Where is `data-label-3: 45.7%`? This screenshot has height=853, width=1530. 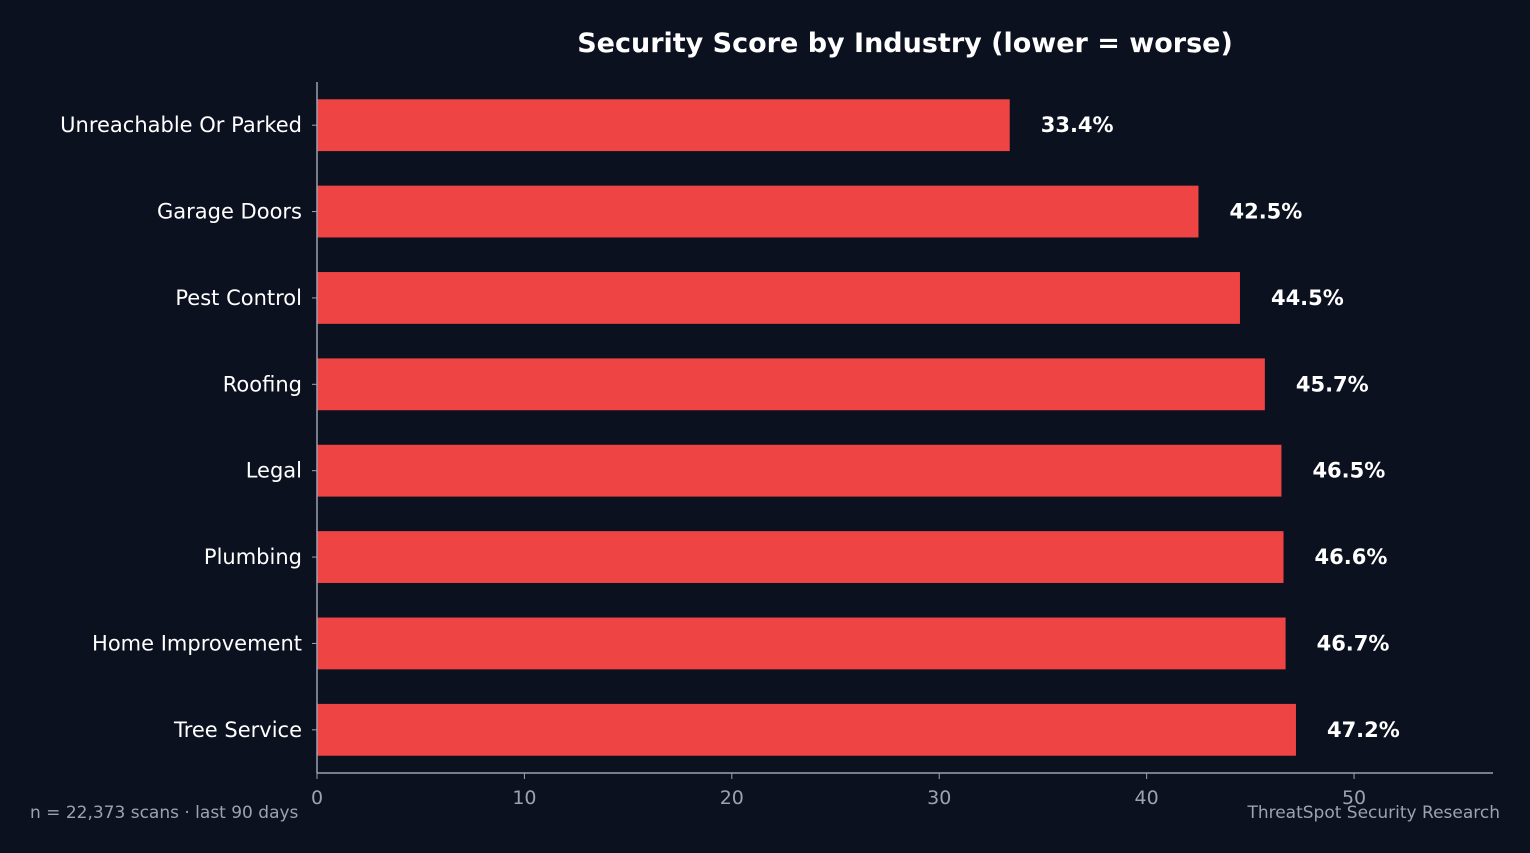
data-label-3: 45.7% is located at coordinates (1332, 384).